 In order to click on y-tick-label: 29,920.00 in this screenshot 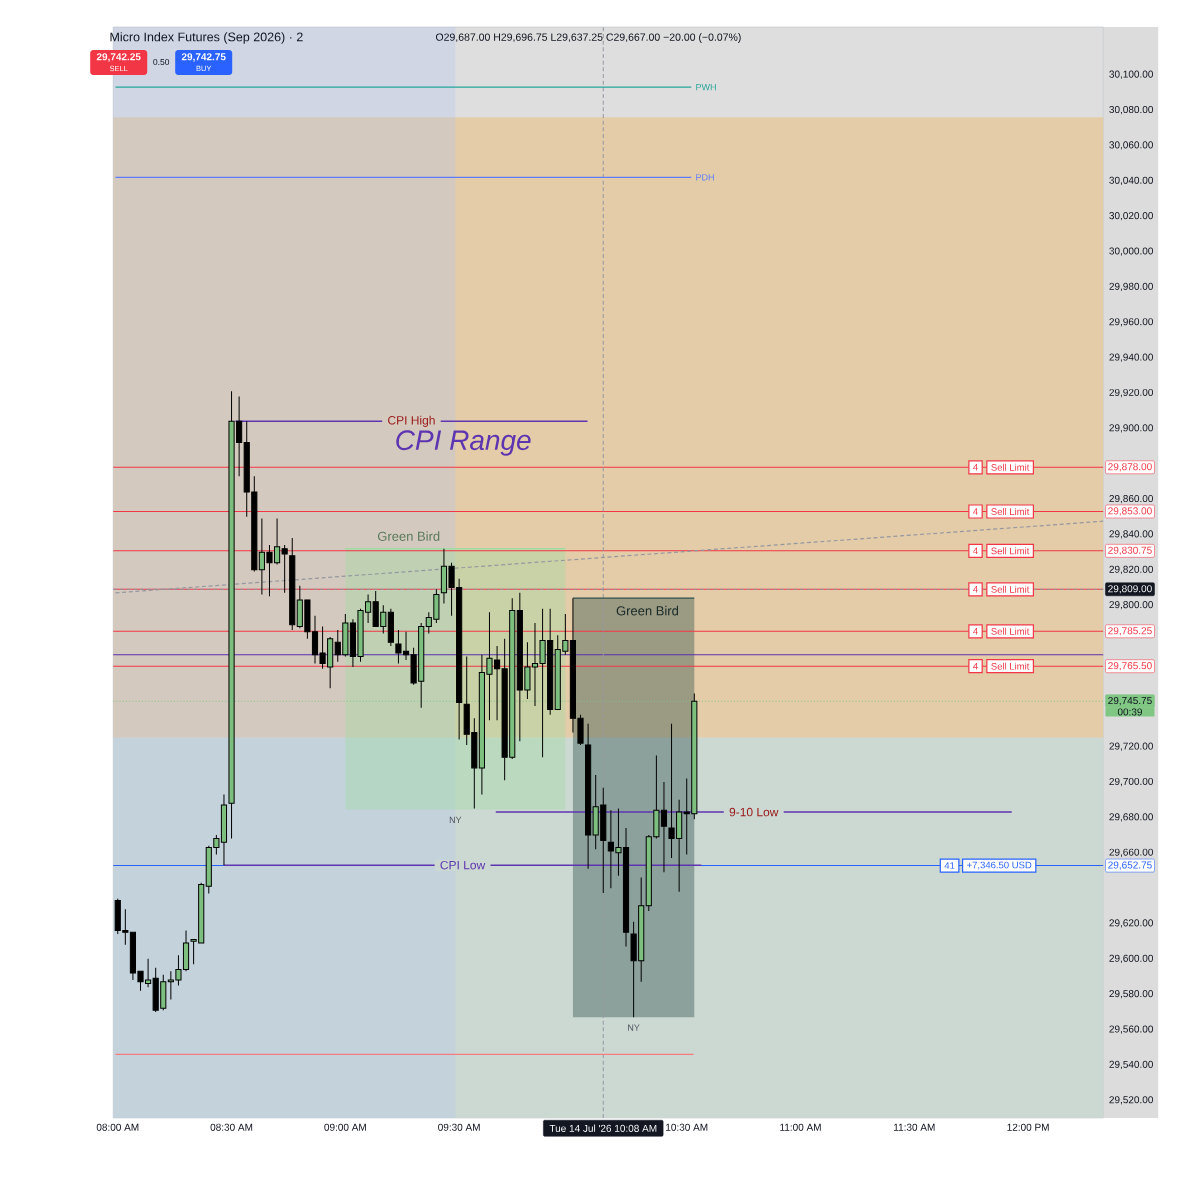, I will do `click(1131, 393)`.